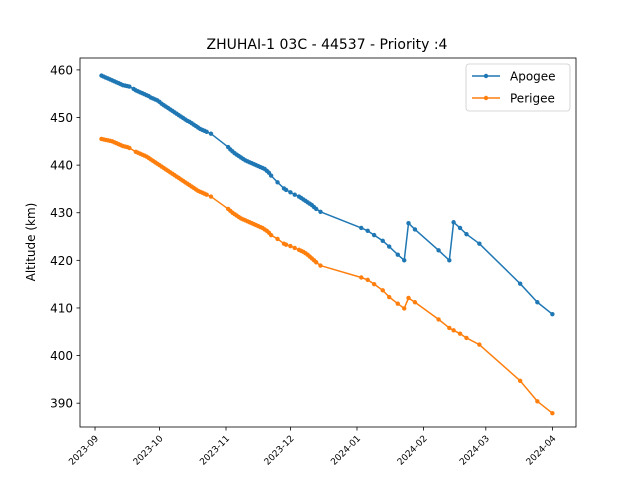 The image size is (640, 480). I want to click on x-tick-label: 2024-03, so click(475, 451).